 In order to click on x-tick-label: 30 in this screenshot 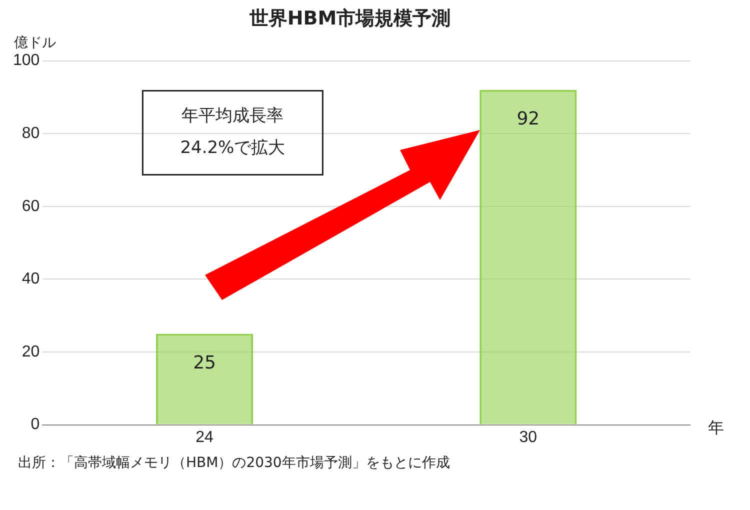, I will do `click(528, 437)`.